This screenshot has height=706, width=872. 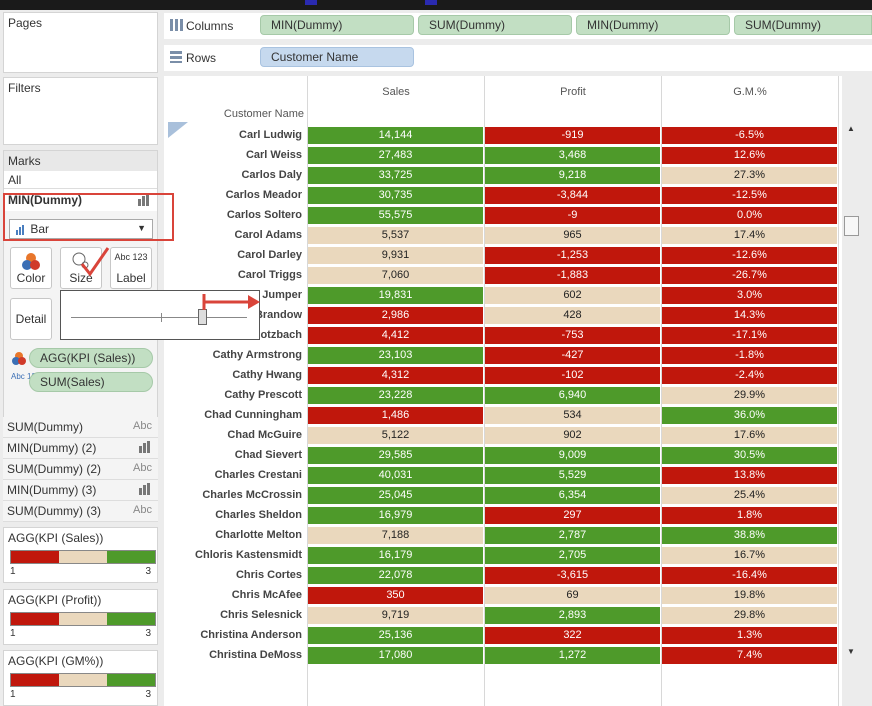 What do you see at coordinates (572, 475) in the screenshot?
I see `cell-profit: 5,529` at bounding box center [572, 475].